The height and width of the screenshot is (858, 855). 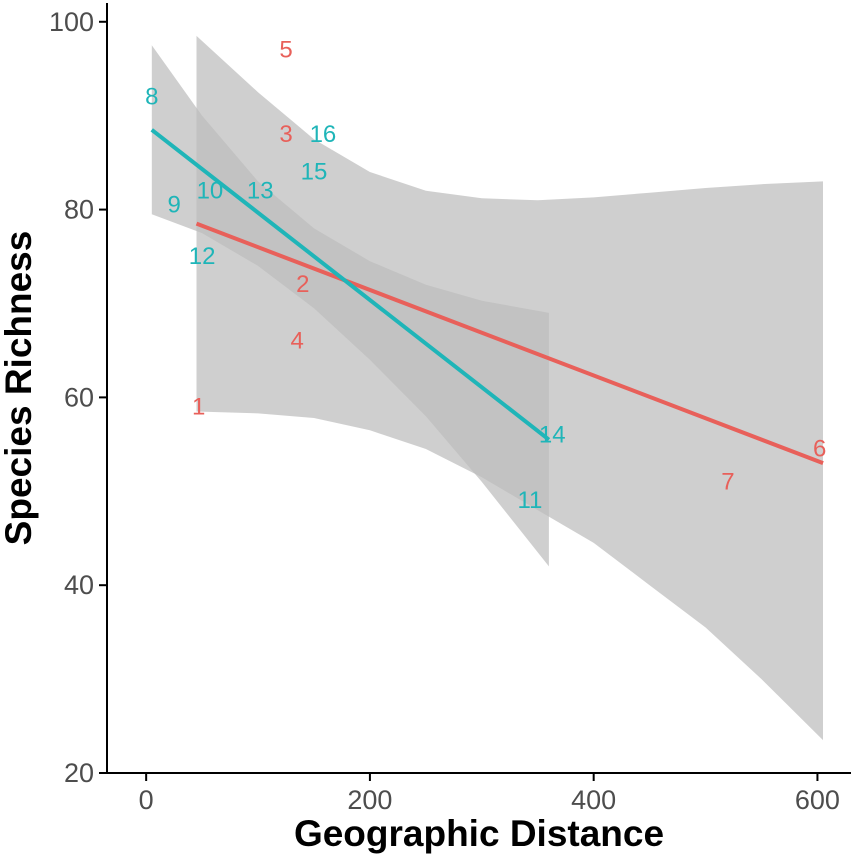 I want to click on x-axis-title: Geographic Distance, so click(x=479, y=833).